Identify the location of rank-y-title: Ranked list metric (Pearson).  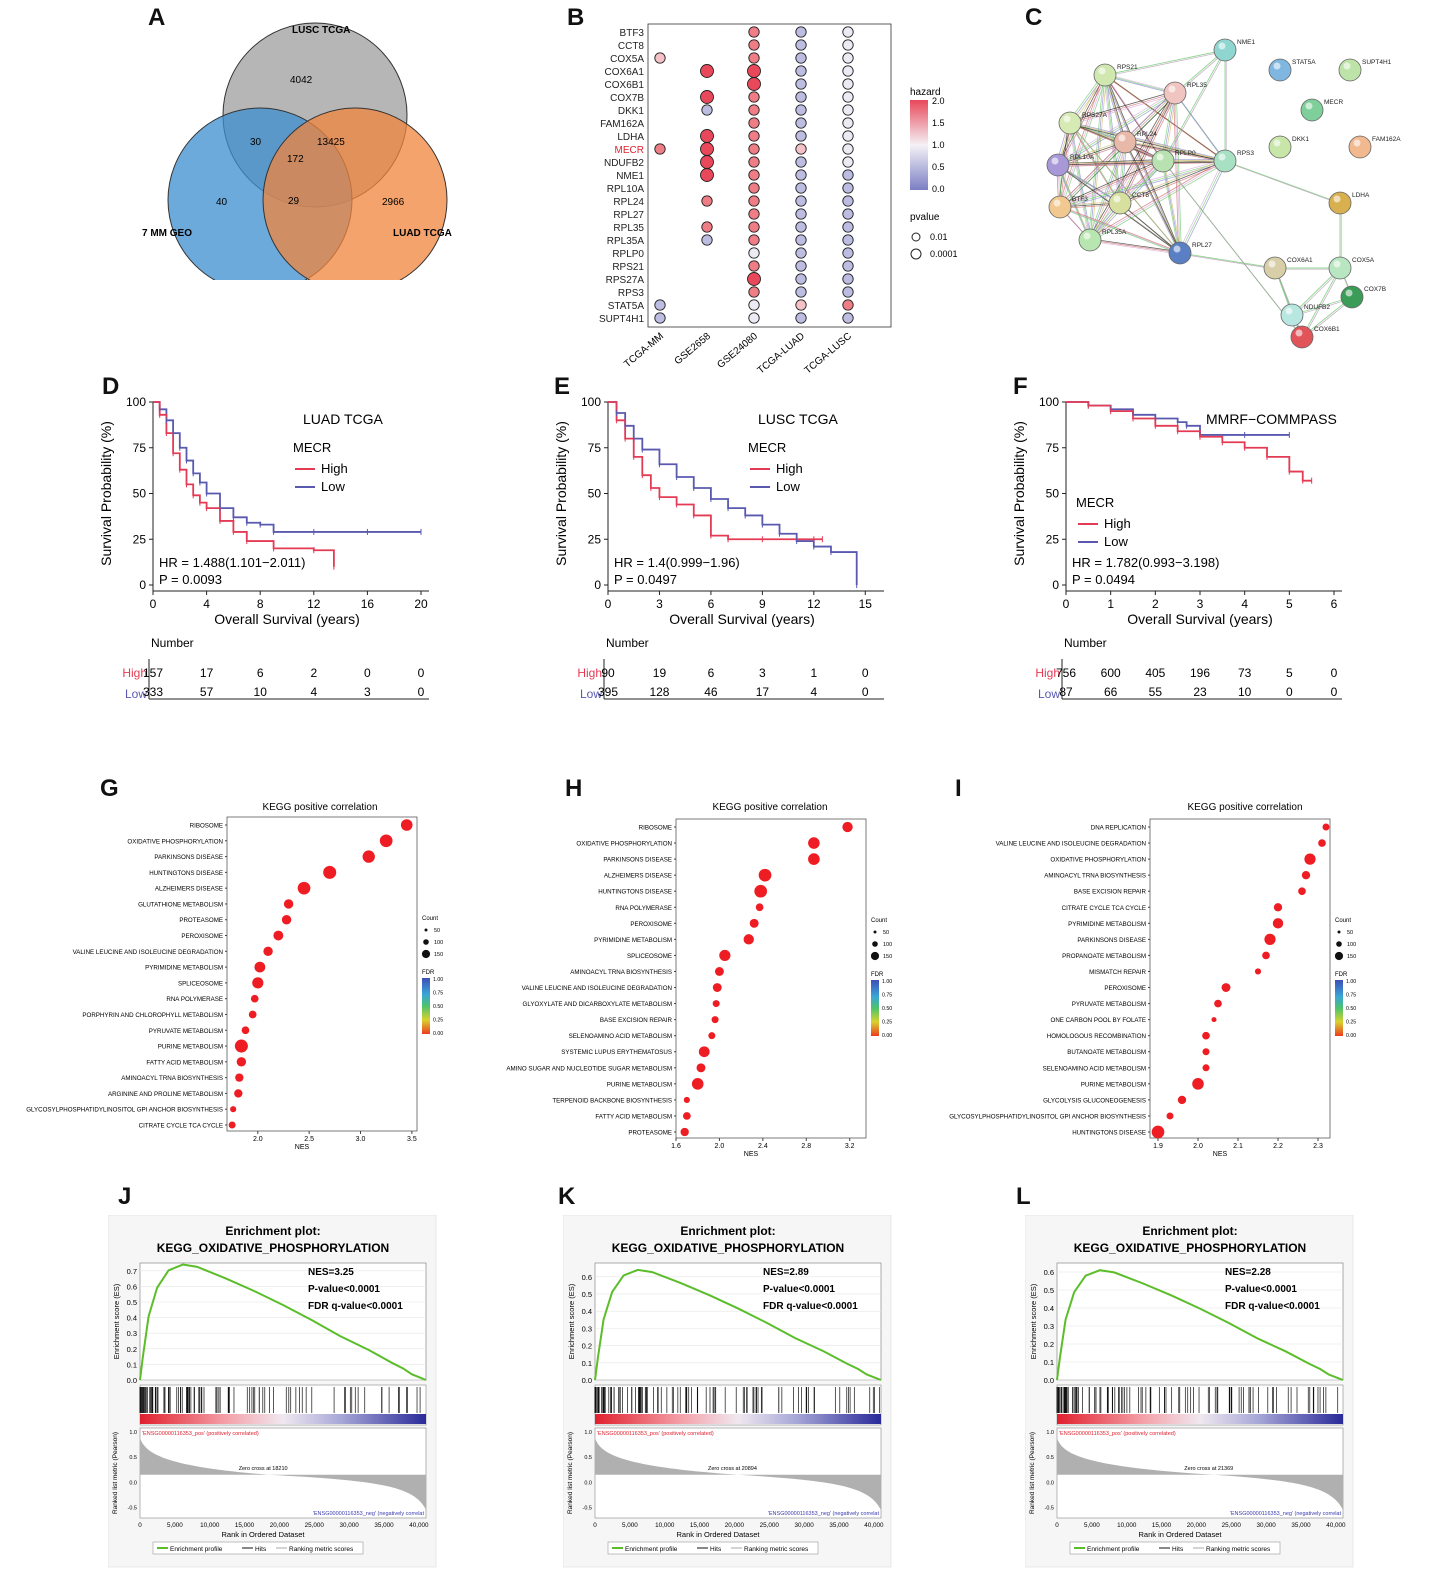
(115, 1473).